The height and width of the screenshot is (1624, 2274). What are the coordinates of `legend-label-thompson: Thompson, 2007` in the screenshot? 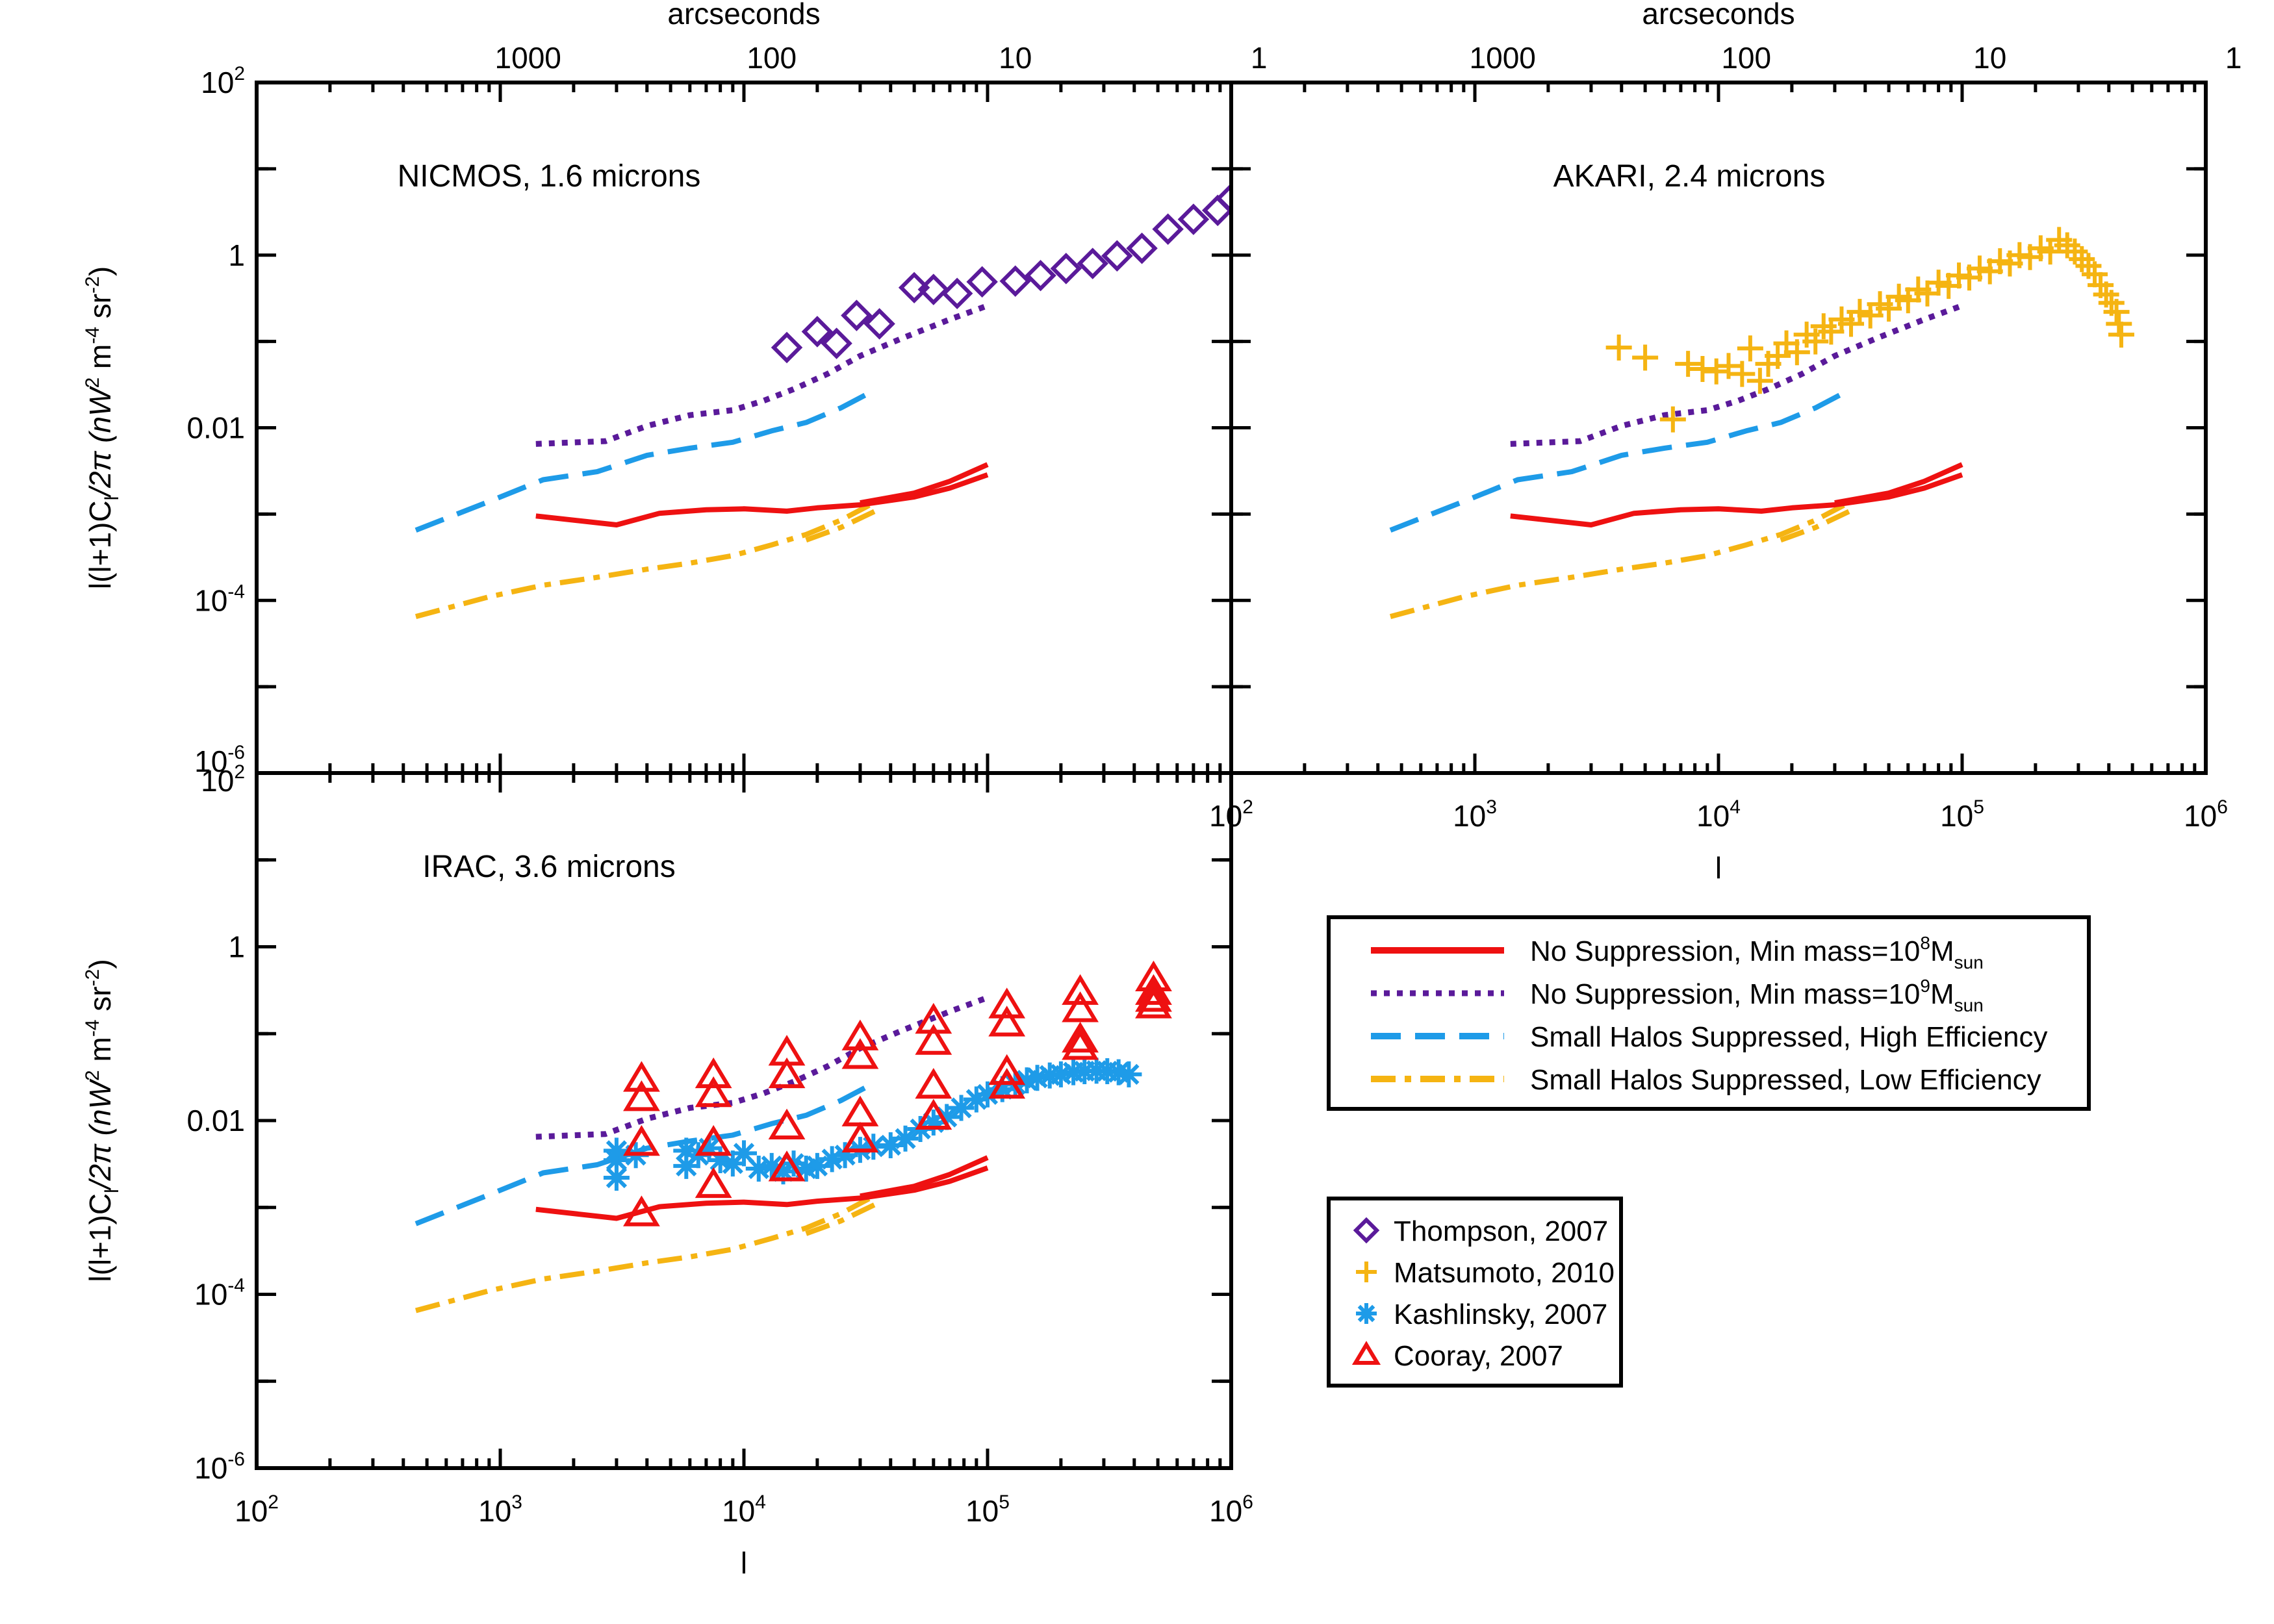 It's located at (1501, 1231).